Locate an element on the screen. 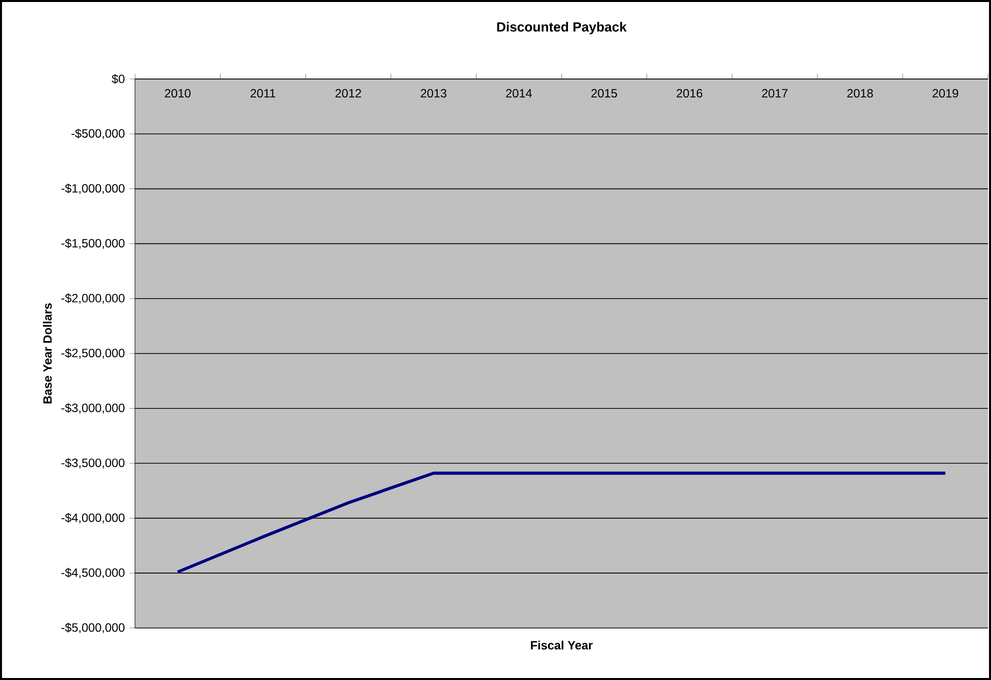 The width and height of the screenshot is (991, 680). y-tick-label: -$1,500,000 is located at coordinates (92, 243).